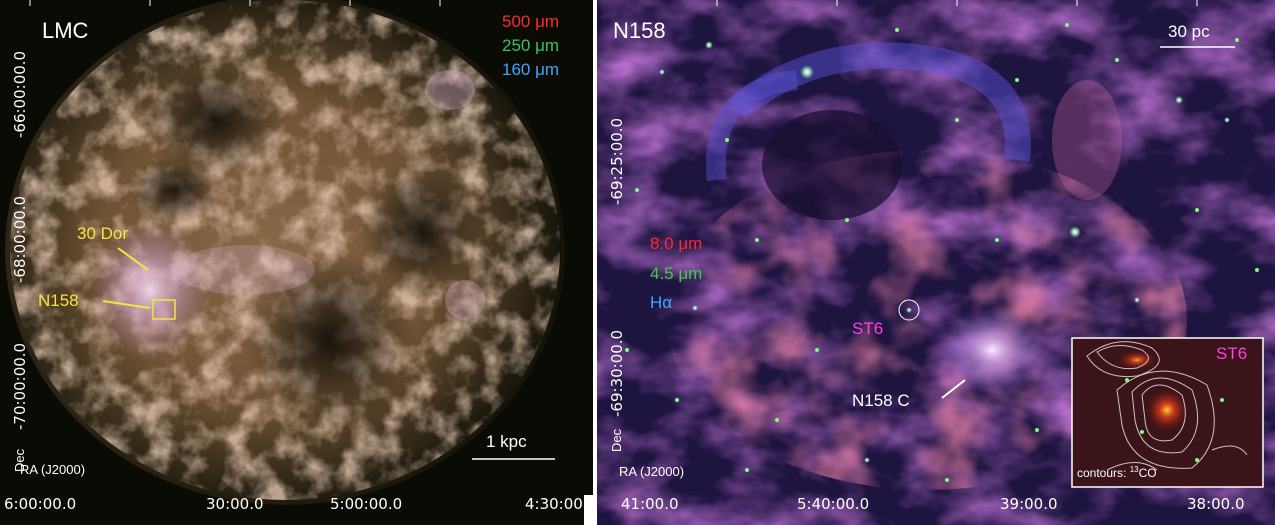  Describe the element at coordinates (1189, 31) in the screenshot. I see `n158-scalebar-label: 30 pc` at that location.